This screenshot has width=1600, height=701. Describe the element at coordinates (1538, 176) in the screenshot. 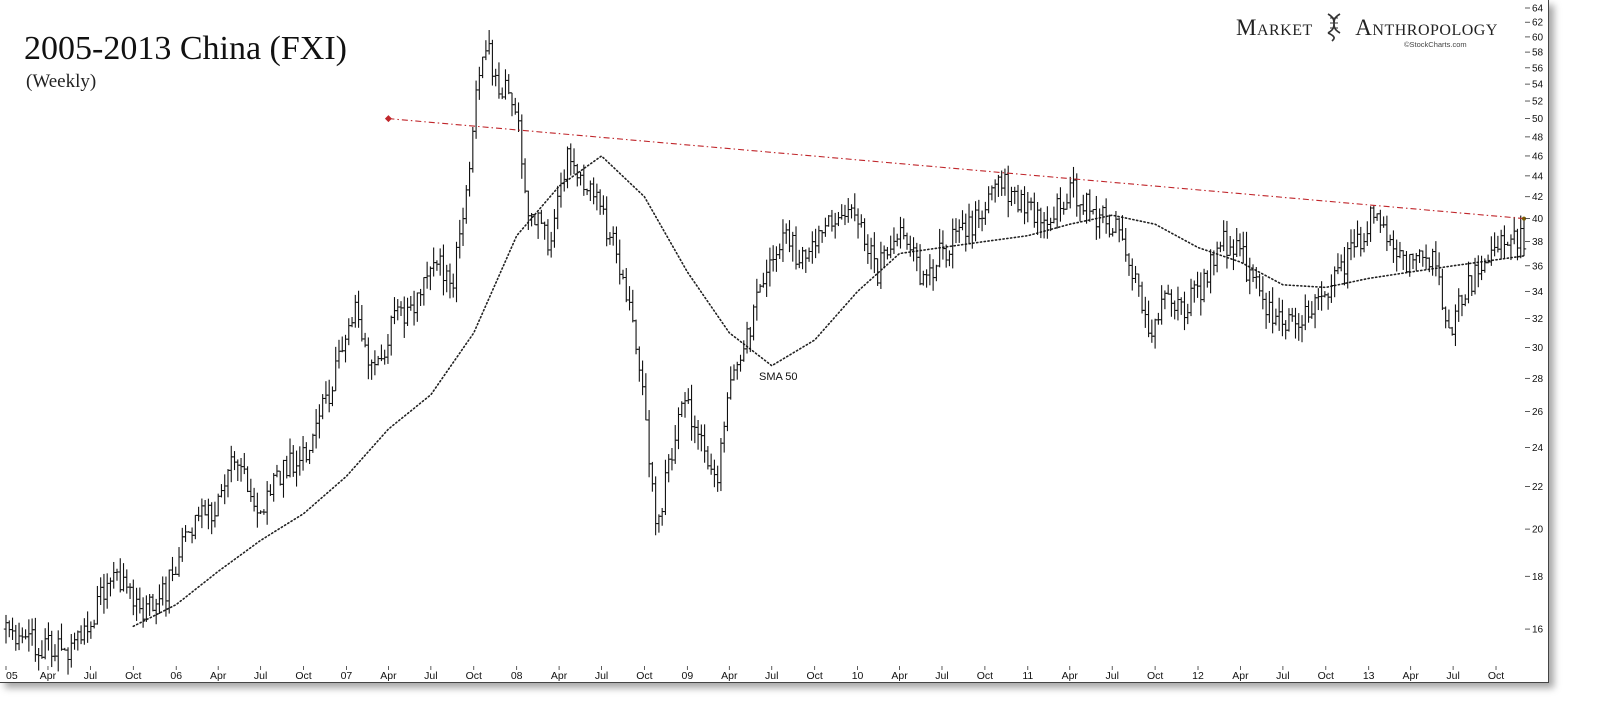

I see `y-tick-label: 44` at that location.